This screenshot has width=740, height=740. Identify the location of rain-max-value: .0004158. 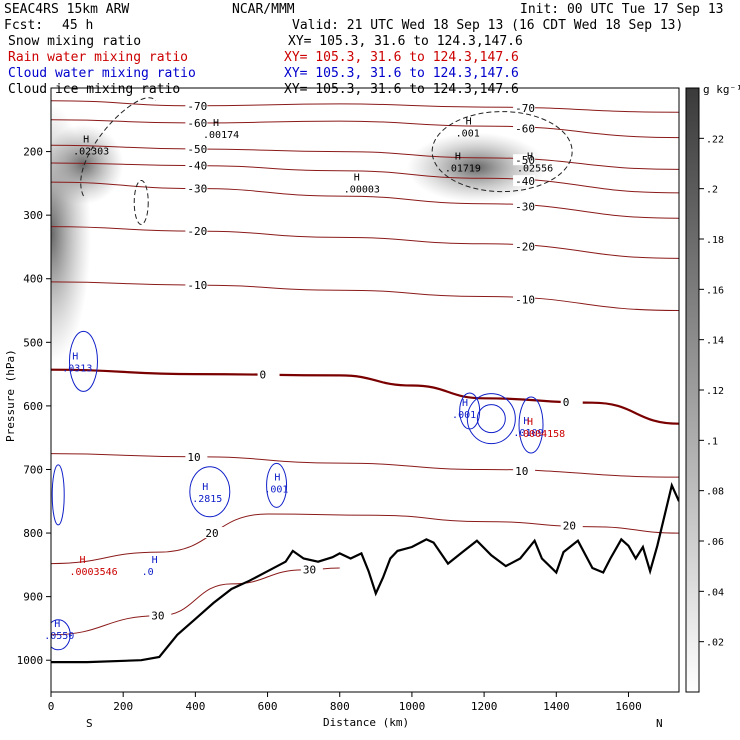
(541, 434).